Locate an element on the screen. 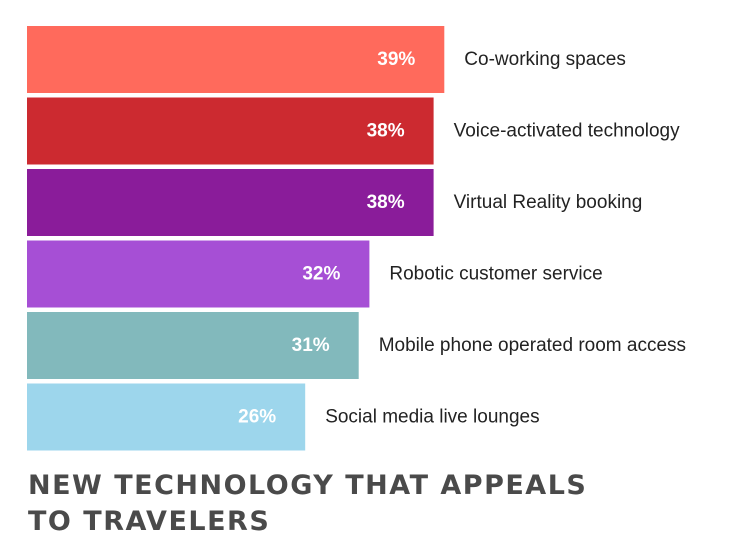  chart-title-line-1: NEW TECHNOLOGY THAT APPEALS is located at coordinates (308, 485).